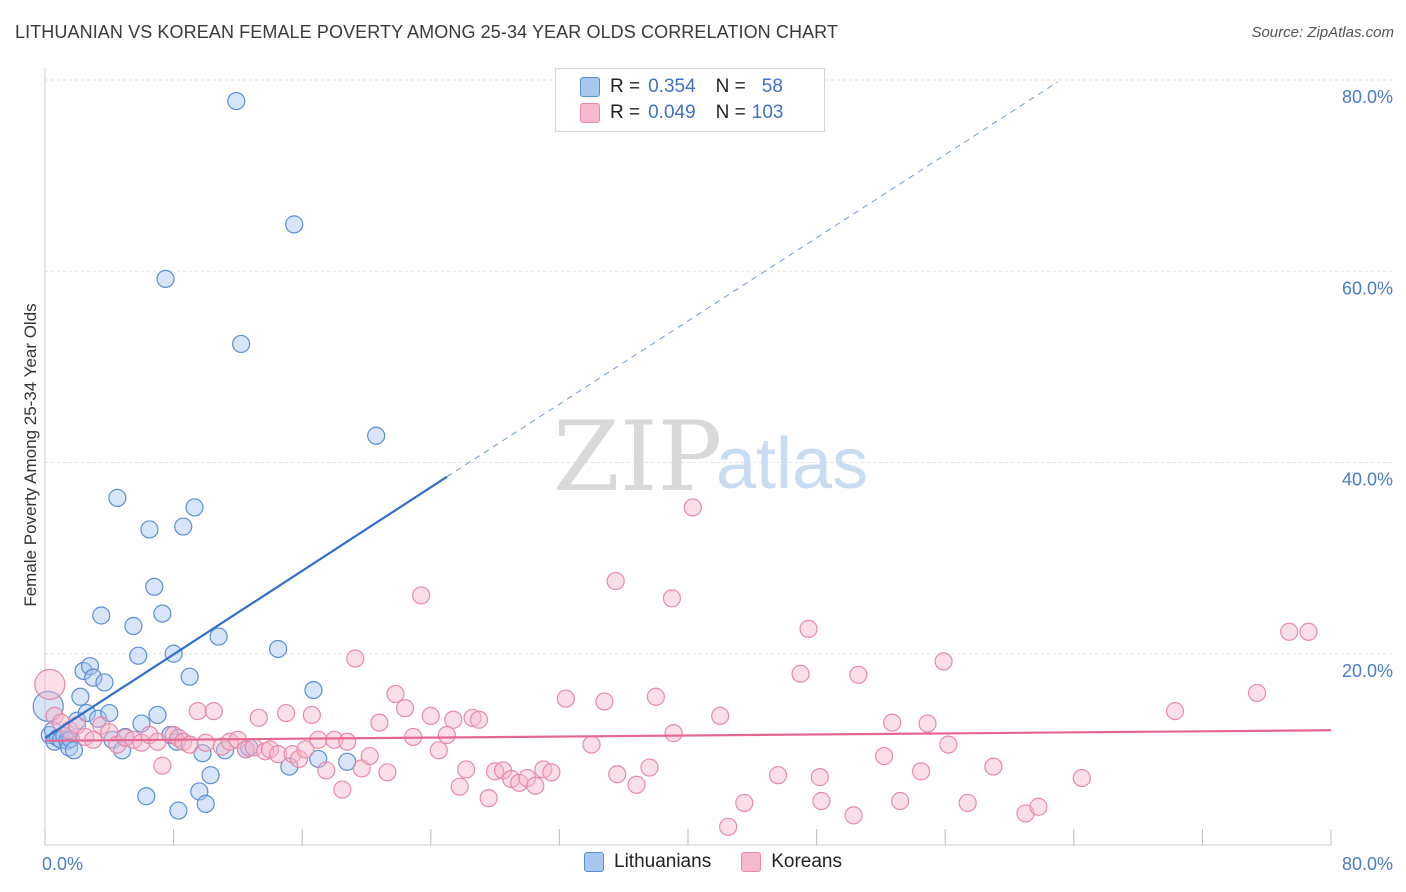  I want to click on source-label: Source: ZipAtlas.com, so click(1322, 32).